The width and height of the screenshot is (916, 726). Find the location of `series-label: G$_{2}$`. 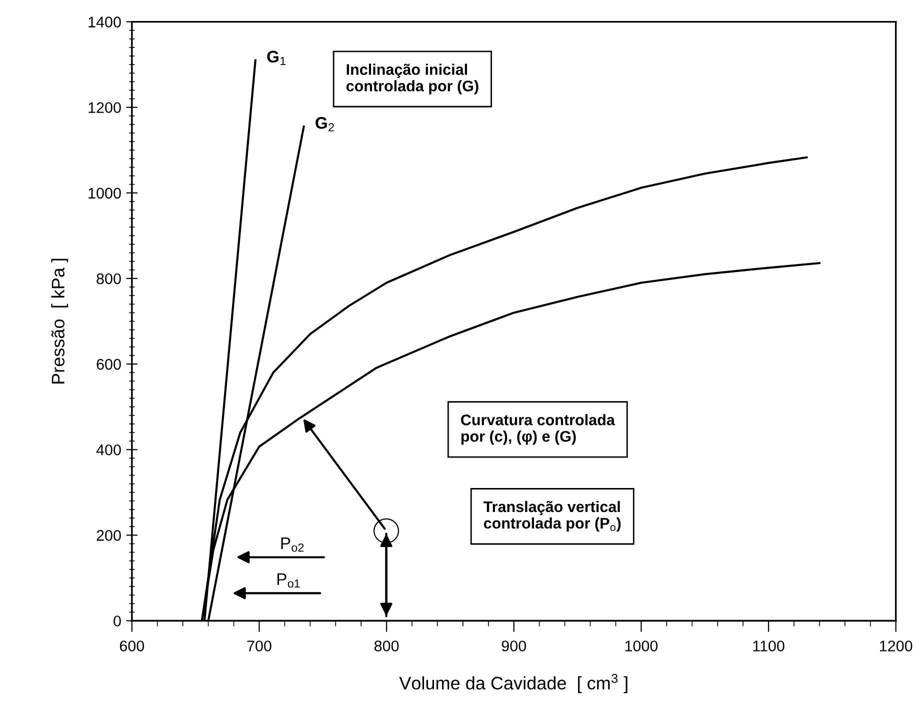

series-label: G$_{2}$ is located at coordinates (325, 124).